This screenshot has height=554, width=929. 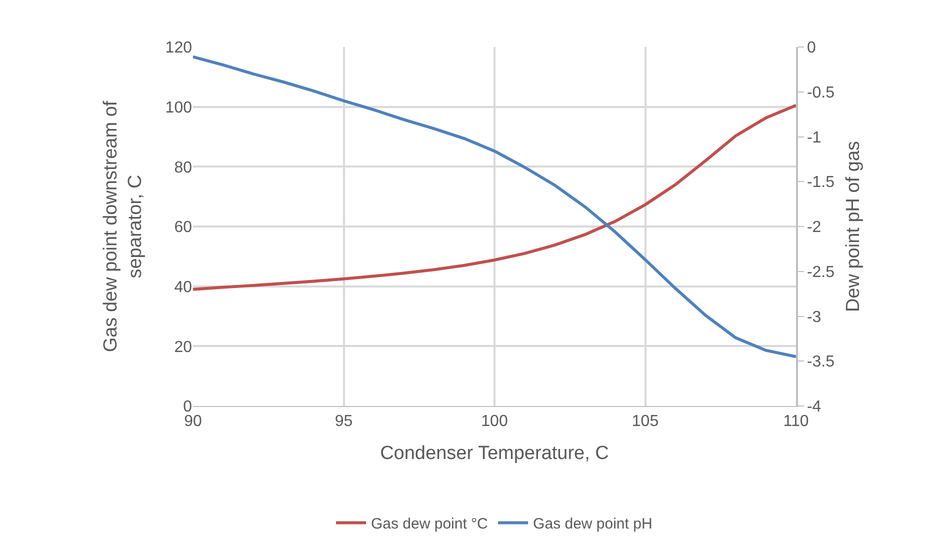 I want to click on y-tick-label: 80, so click(x=183, y=167).